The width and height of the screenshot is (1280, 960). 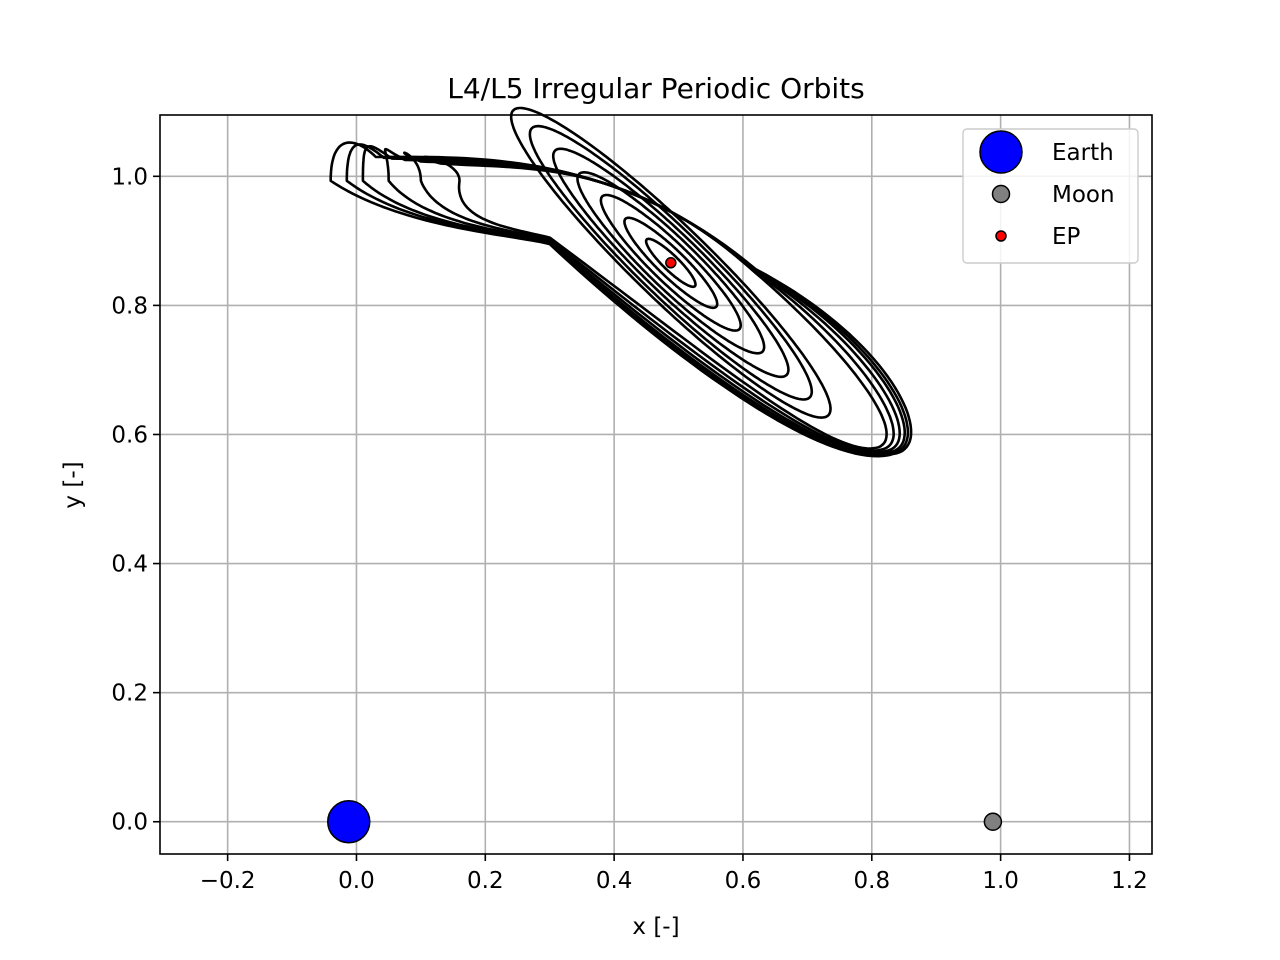 What do you see at coordinates (743, 881) in the screenshot?
I see `x-tick-label: 0.6` at bounding box center [743, 881].